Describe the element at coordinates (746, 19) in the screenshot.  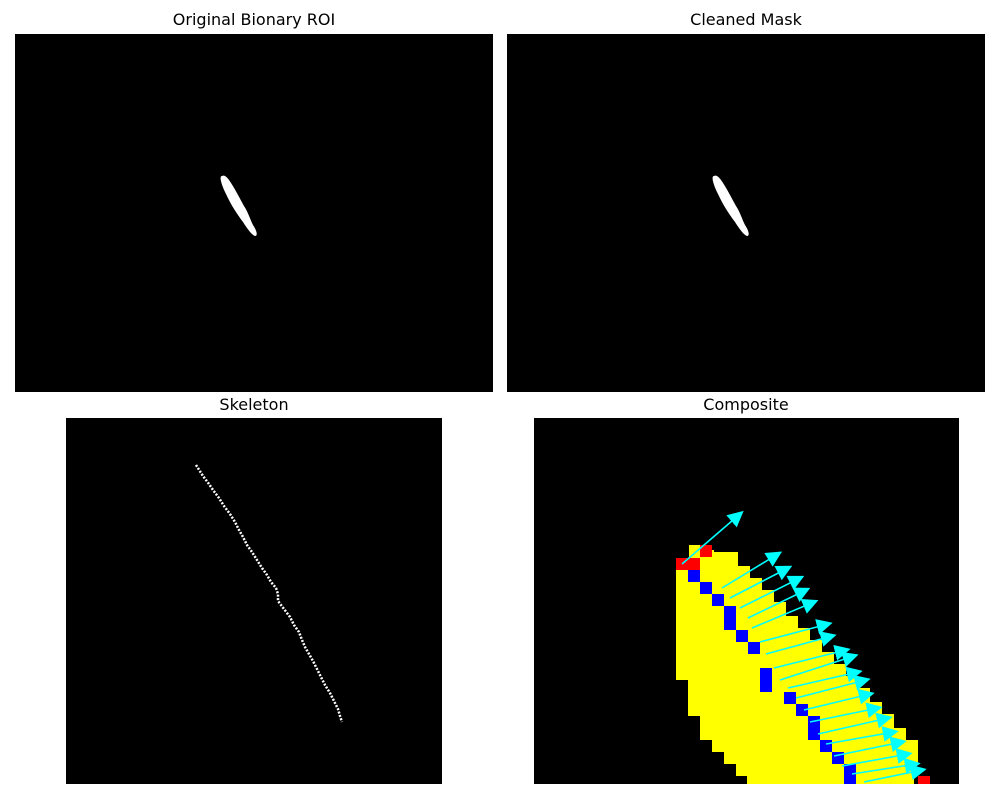
I see `panel-title-cleaned: Cleaned Mask` at that location.